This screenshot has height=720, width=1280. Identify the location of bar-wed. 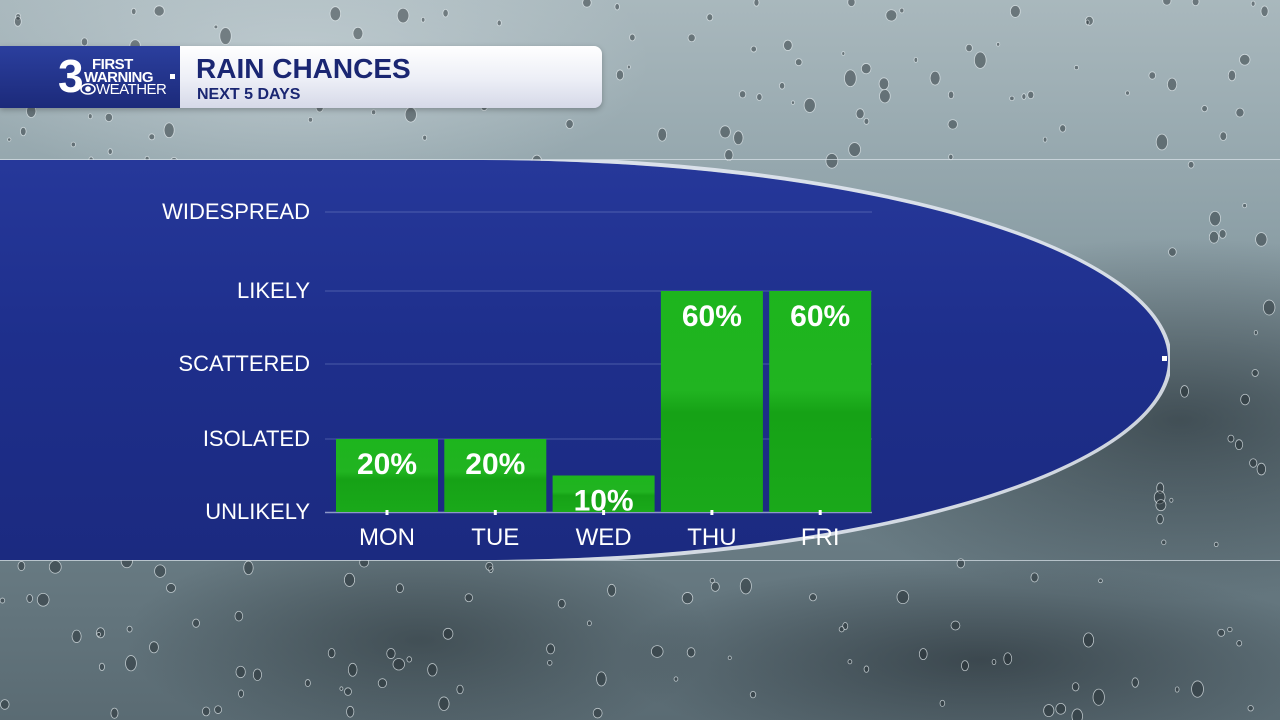
(603, 493).